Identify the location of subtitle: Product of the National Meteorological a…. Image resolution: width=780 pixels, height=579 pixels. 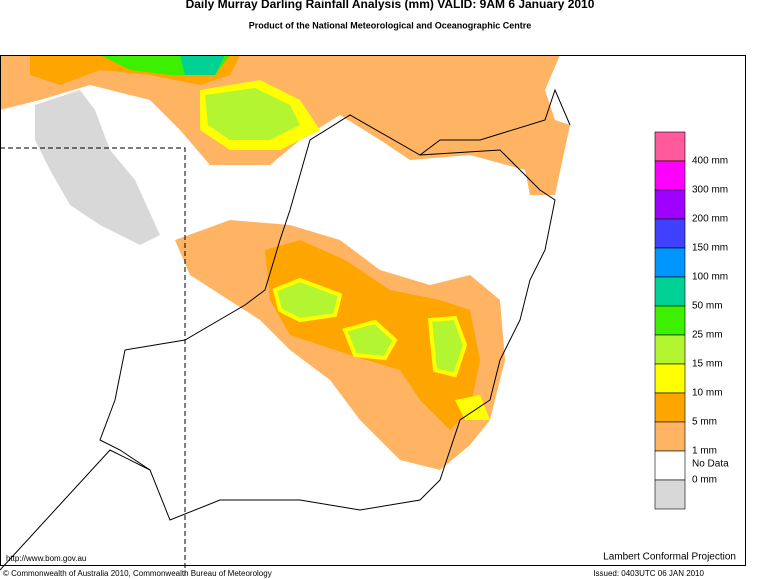
(390, 25).